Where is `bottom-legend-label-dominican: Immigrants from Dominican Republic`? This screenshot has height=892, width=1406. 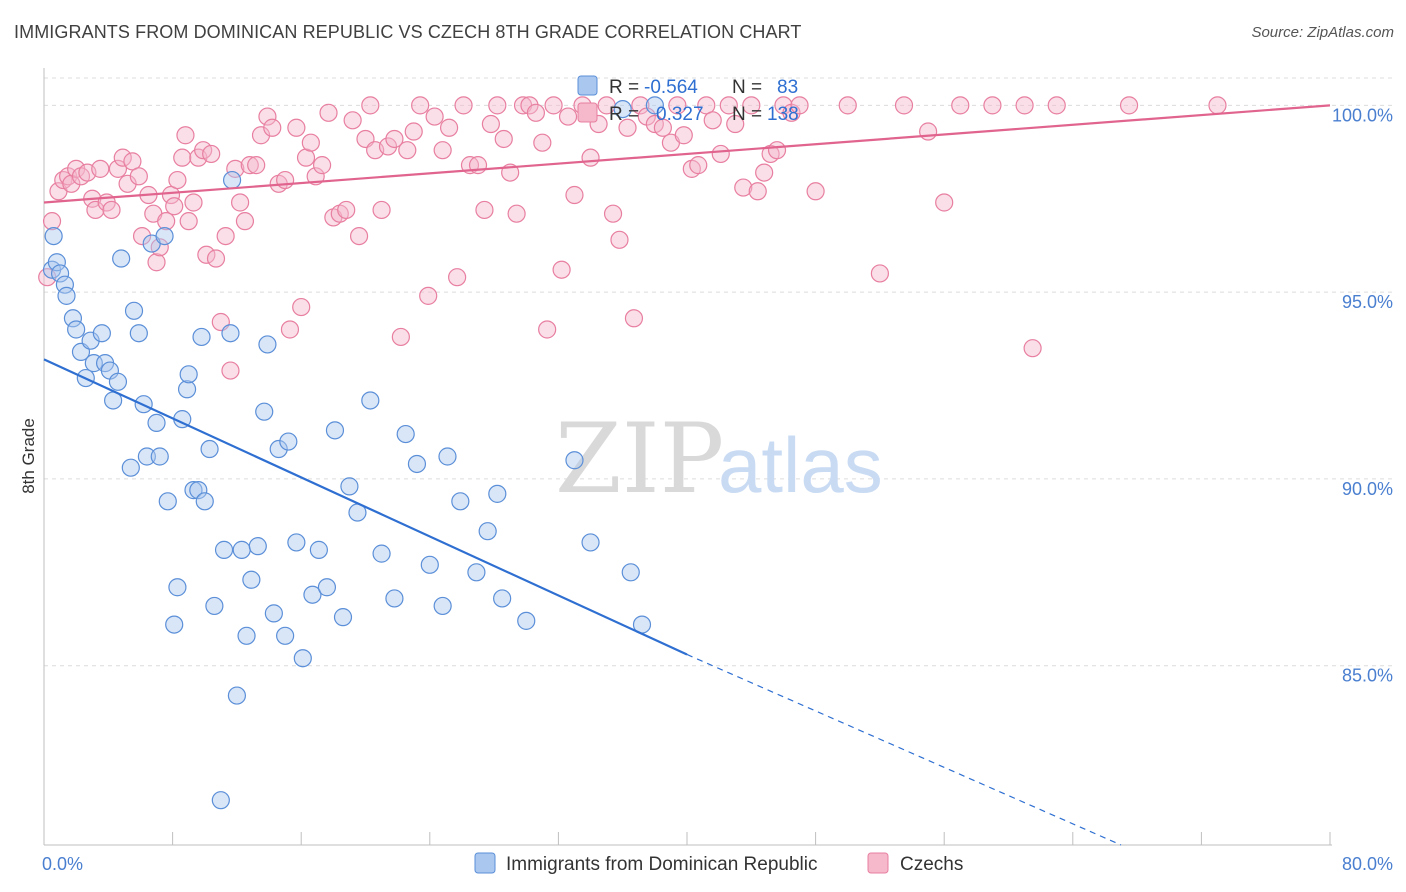
bottom-legend-label-dominican: Immigrants from Dominican Republic is located at coordinates (662, 864).